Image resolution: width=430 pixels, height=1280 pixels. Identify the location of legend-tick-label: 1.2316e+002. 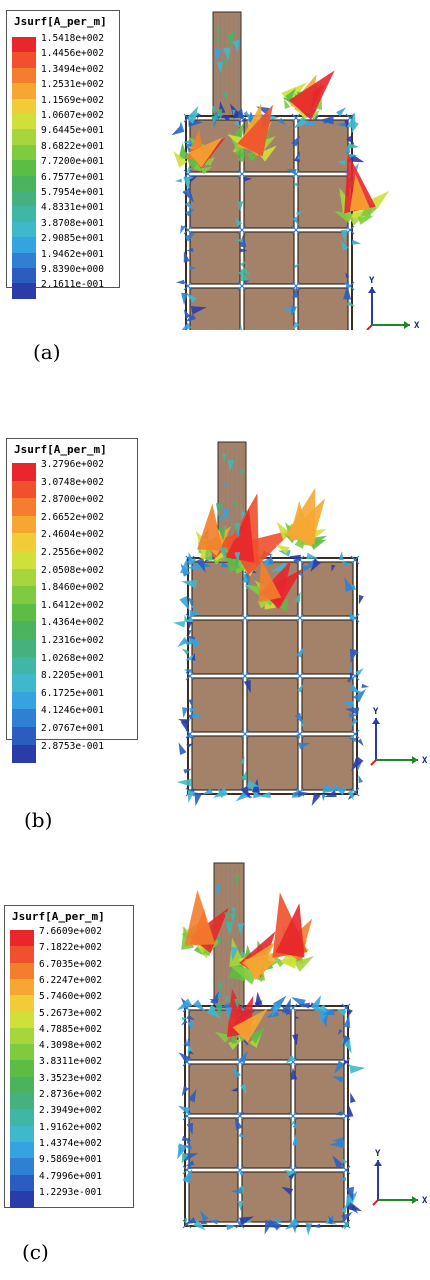
(72, 640).